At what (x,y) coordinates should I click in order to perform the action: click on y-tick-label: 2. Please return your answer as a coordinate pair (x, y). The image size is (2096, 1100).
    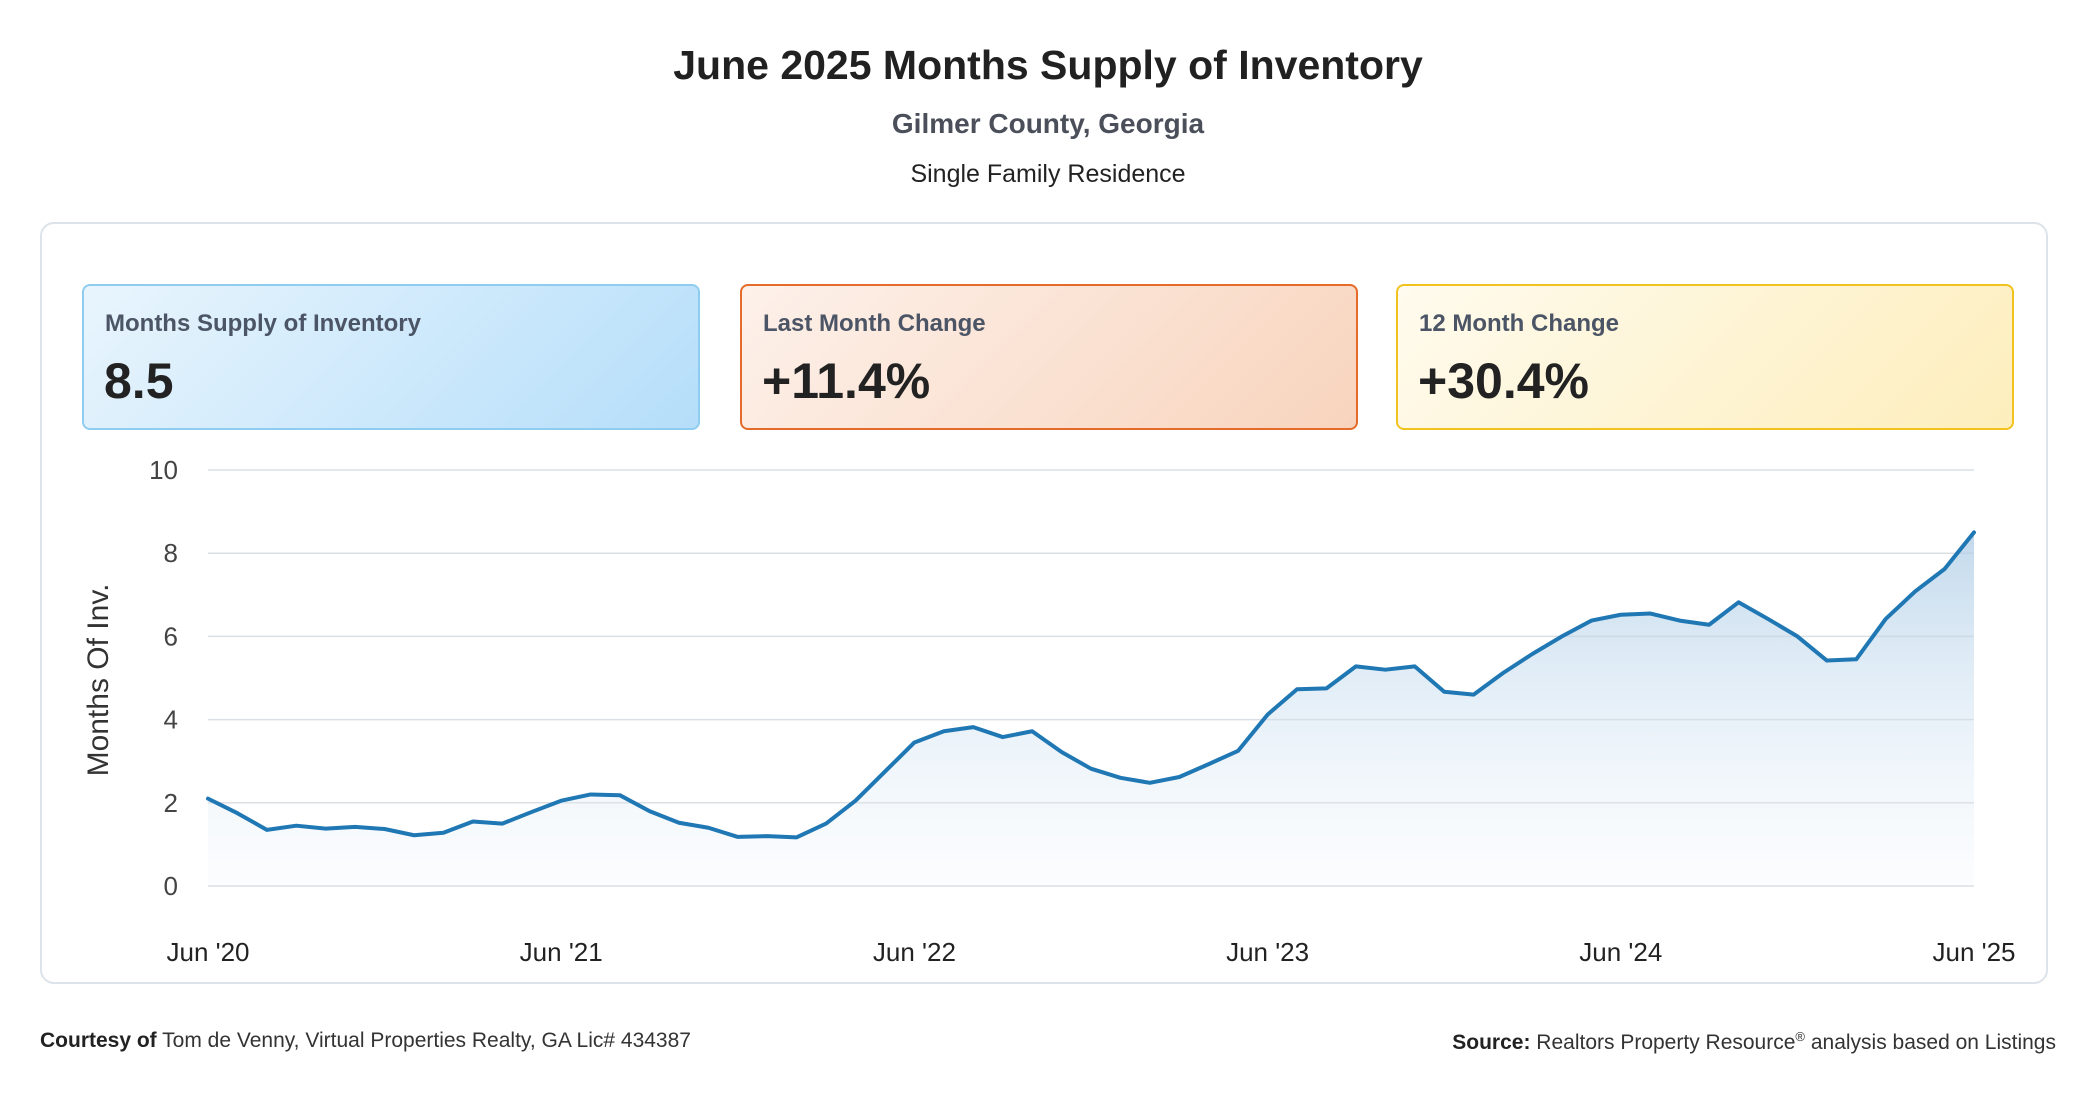
    Looking at the image, I should click on (171, 803).